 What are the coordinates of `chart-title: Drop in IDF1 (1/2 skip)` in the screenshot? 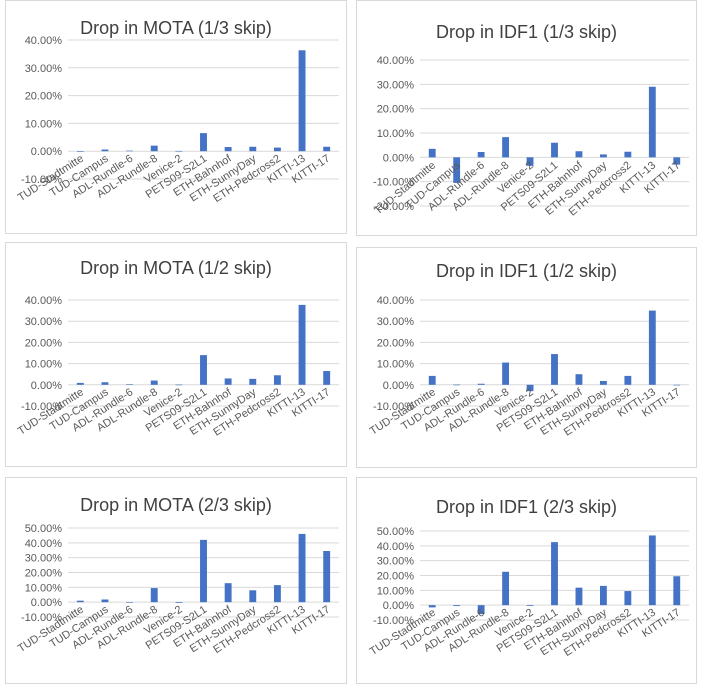 It's located at (526, 271).